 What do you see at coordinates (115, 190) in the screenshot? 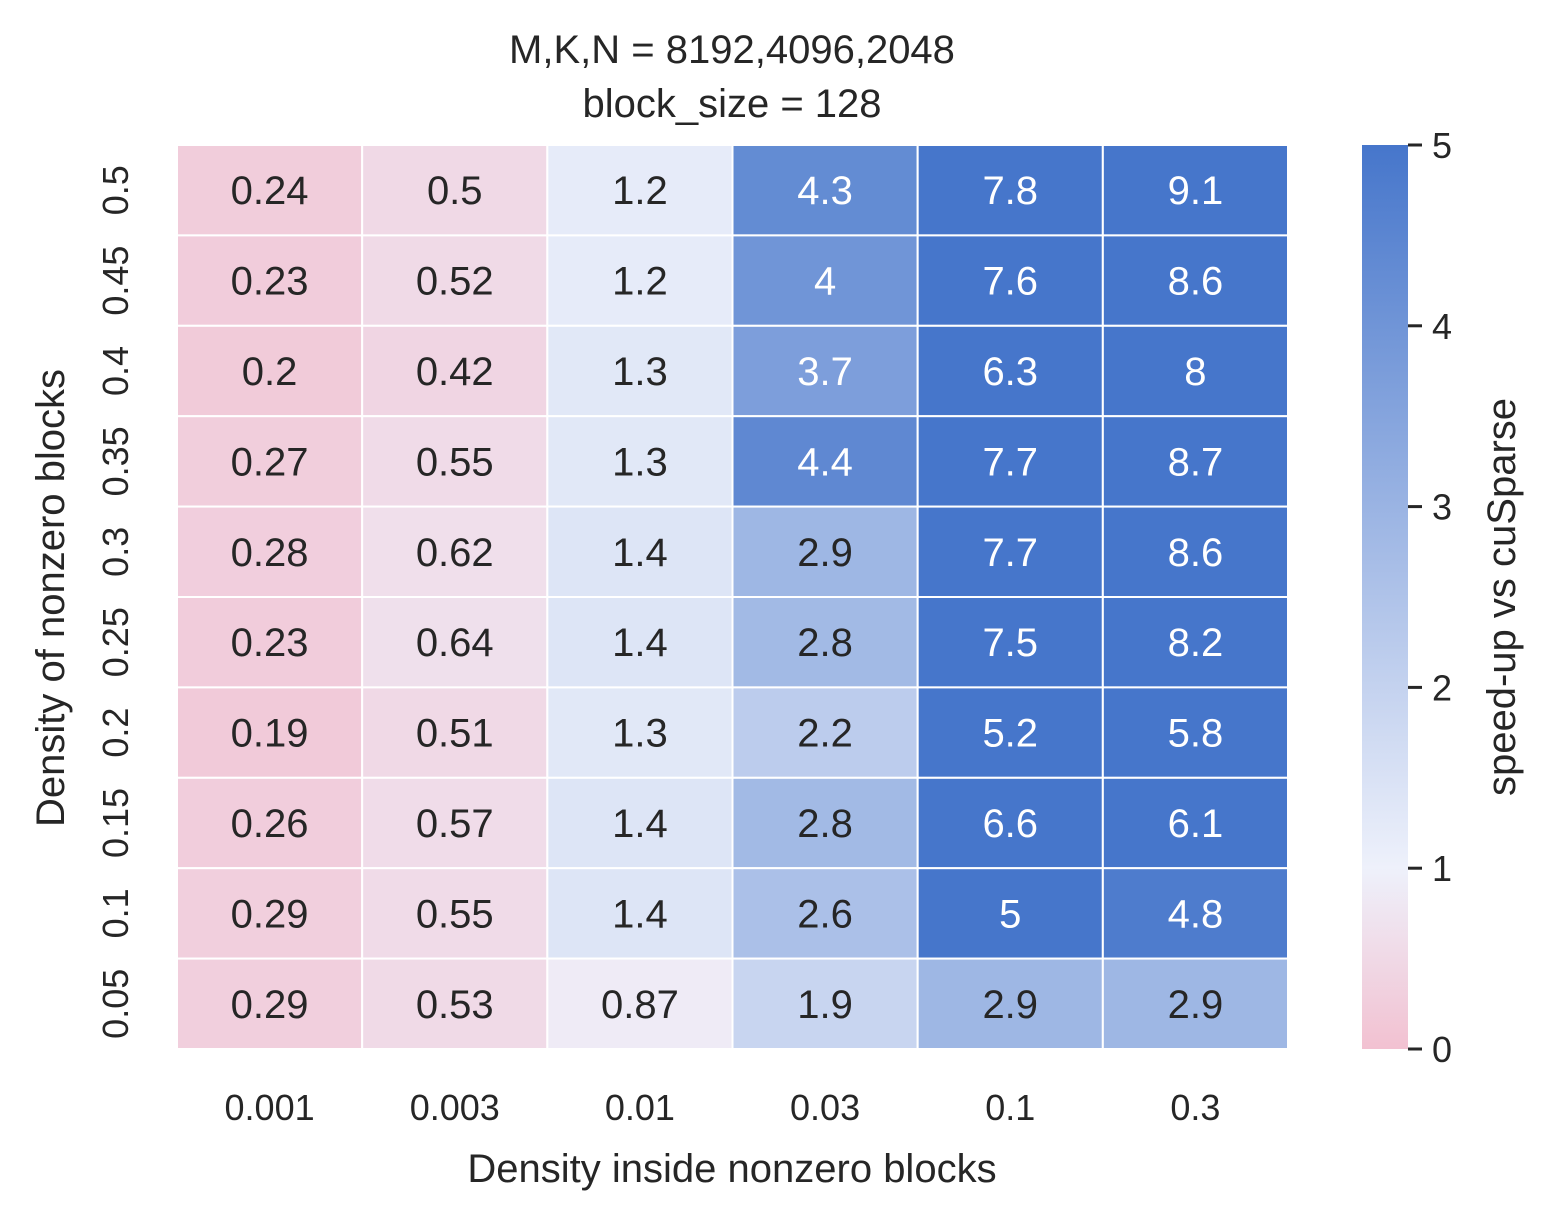
I see `y-tick-label: 0.5` at bounding box center [115, 190].